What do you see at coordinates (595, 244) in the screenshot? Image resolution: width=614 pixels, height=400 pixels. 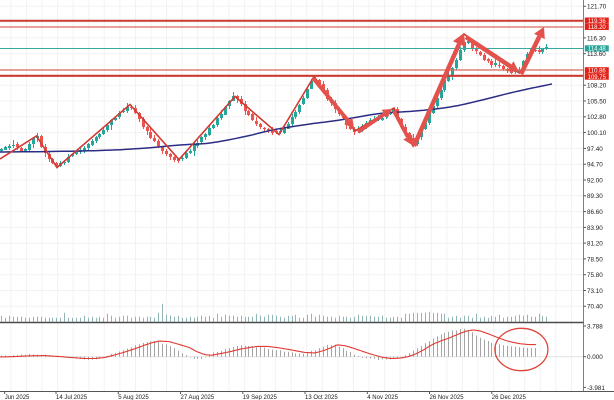 I see `svg-text: 81.20` at bounding box center [595, 244].